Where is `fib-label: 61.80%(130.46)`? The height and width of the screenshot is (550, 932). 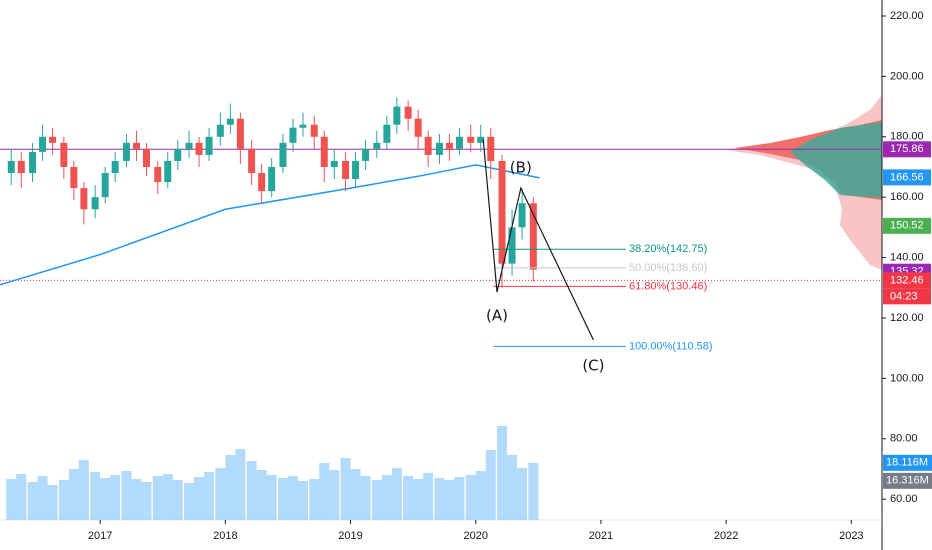 fib-label: 61.80%(130.46) is located at coordinates (668, 286).